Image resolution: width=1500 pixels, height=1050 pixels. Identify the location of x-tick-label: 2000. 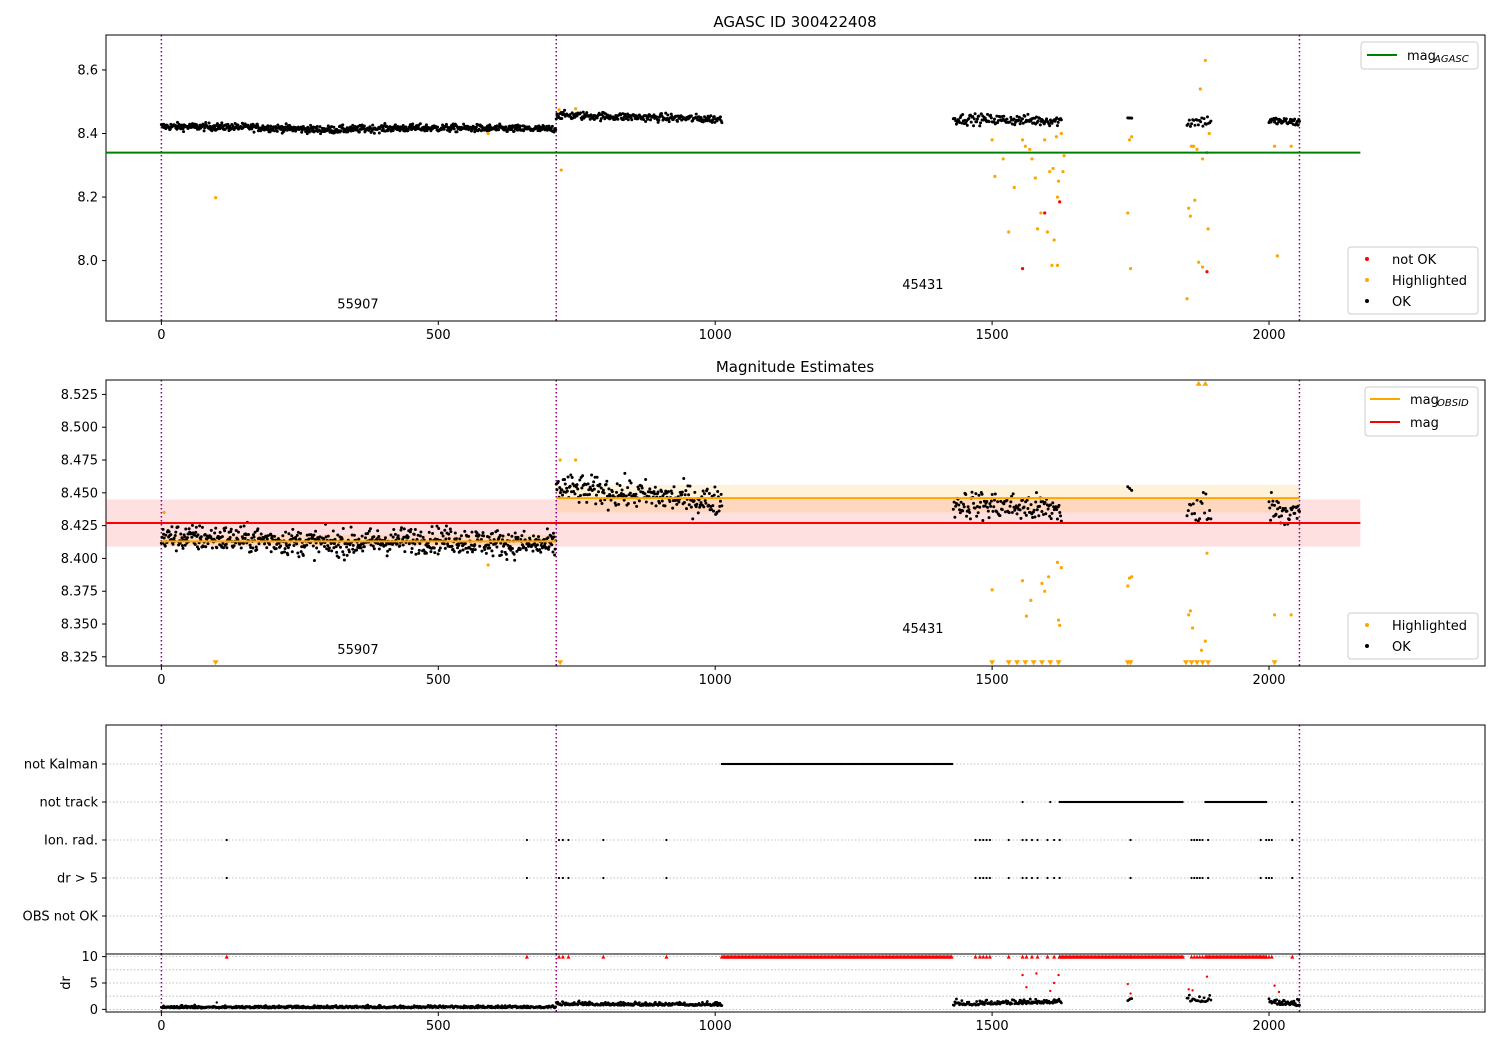
(1268, 1026).